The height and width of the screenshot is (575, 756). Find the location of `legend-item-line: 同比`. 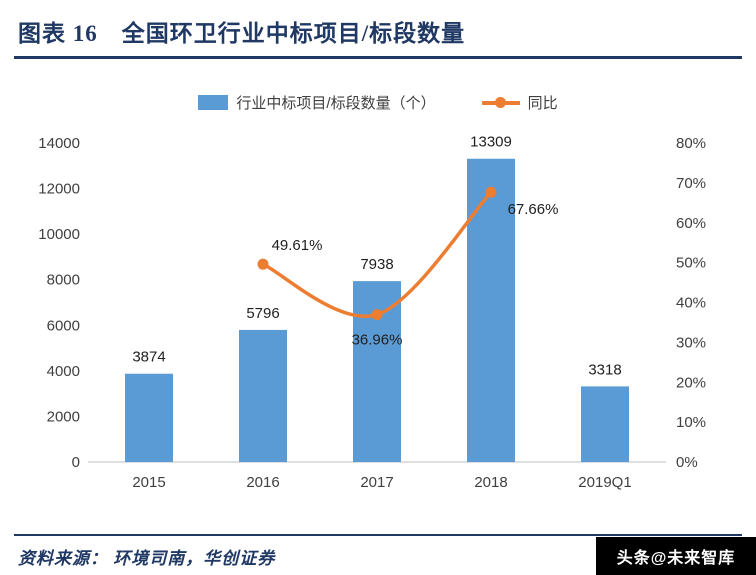

legend-item-line: 同比 is located at coordinates (519, 102).